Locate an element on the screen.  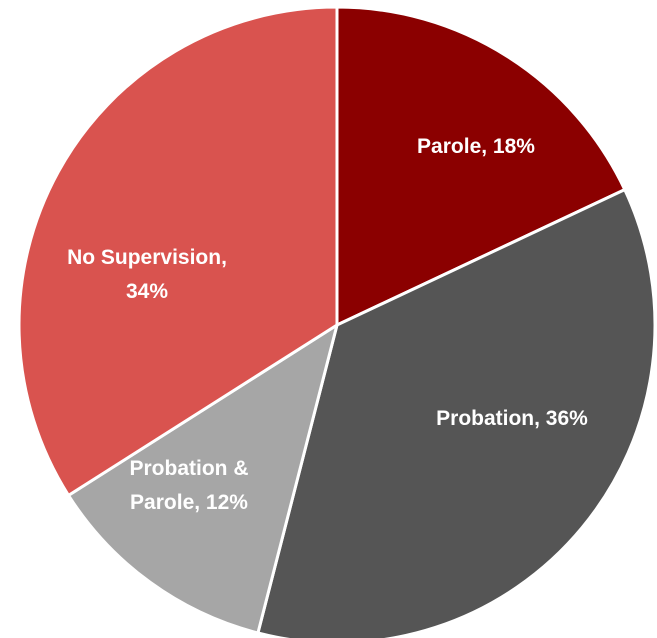
slice-label-line: Probation, 36% is located at coordinates (512, 418).